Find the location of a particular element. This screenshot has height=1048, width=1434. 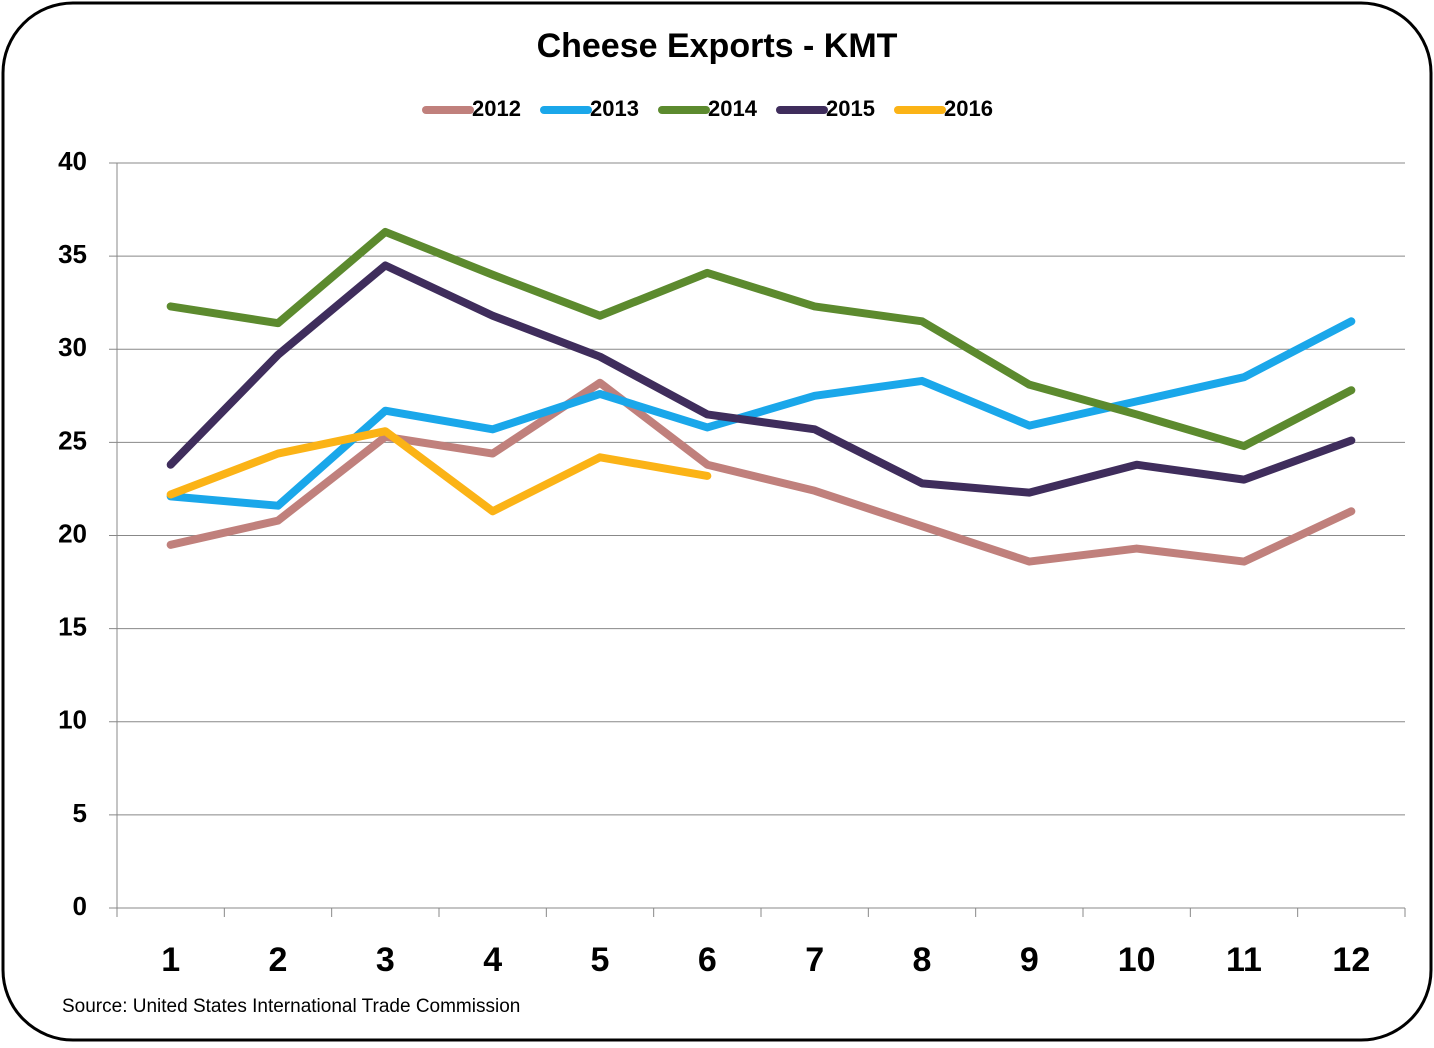

x-tick-label: 2 is located at coordinates (278, 960).